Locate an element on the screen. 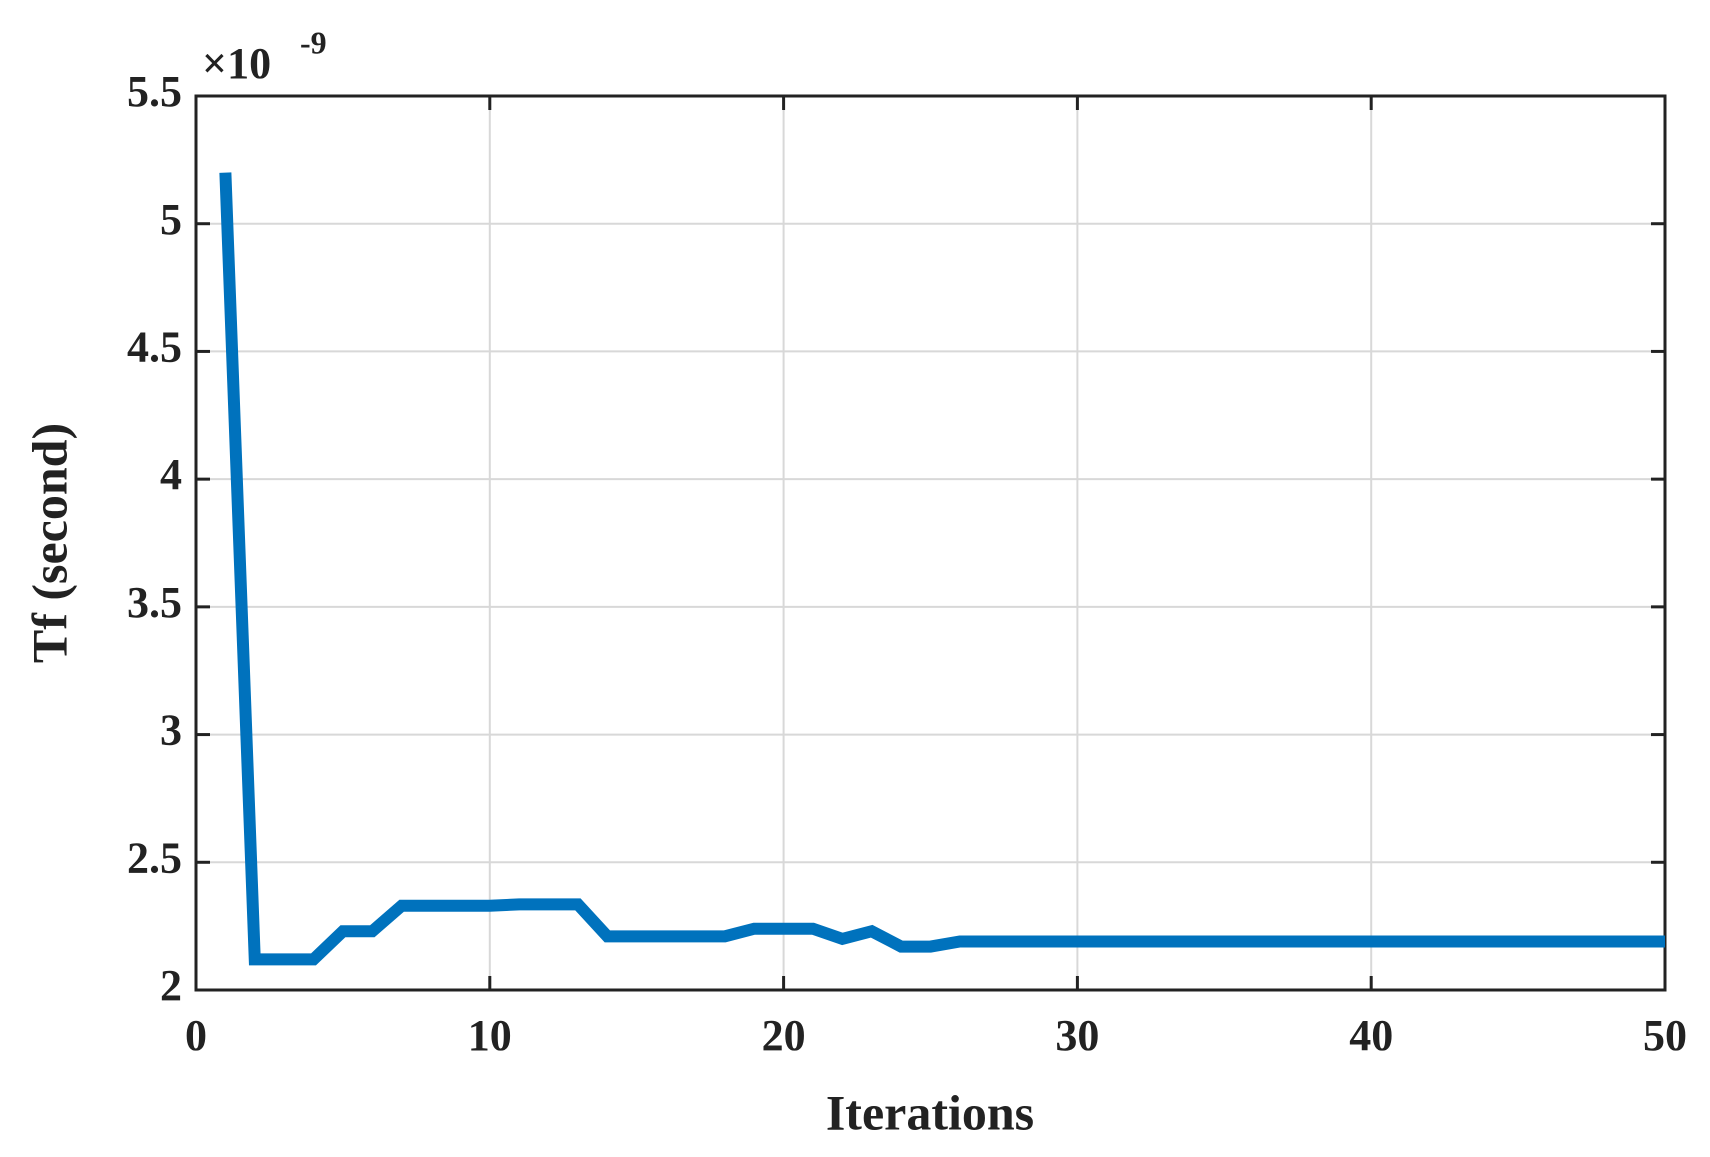 This screenshot has height=1157, width=1710. y-tick-label: 2 is located at coordinates (171, 985).